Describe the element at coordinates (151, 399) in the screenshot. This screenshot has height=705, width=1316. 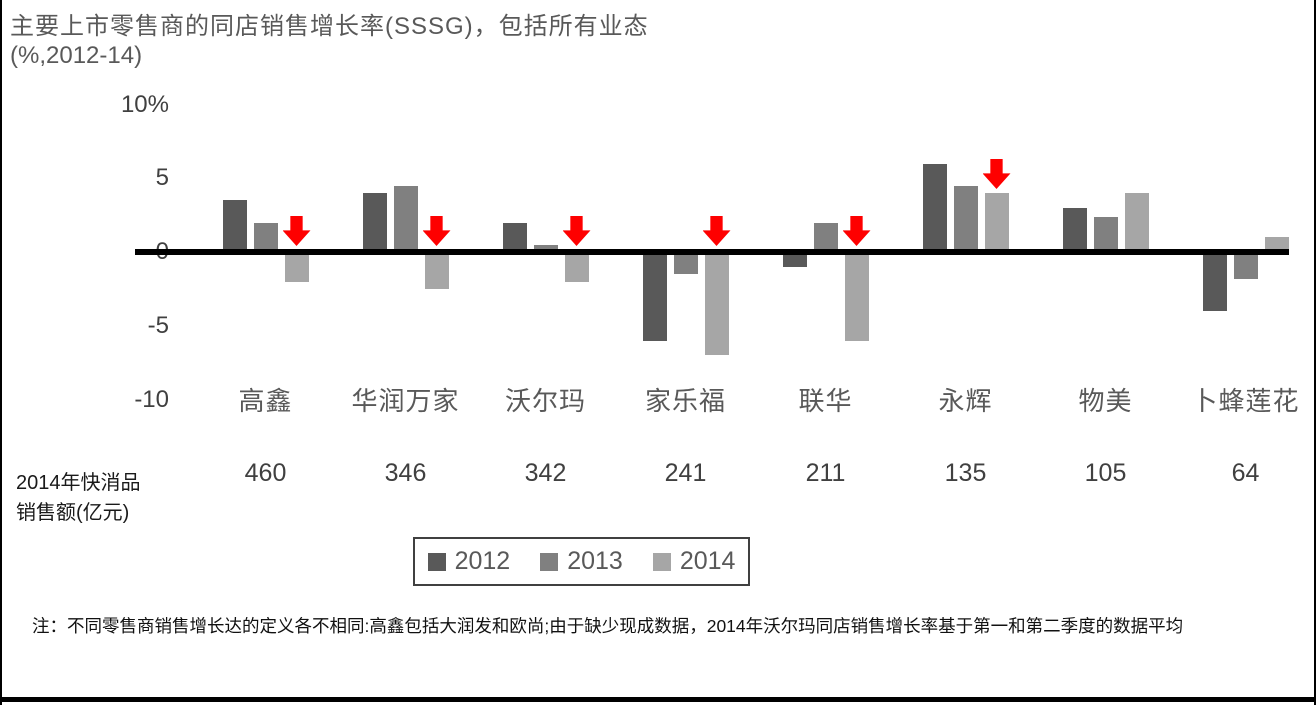
I see `y-axis-tick-label: -10` at that location.